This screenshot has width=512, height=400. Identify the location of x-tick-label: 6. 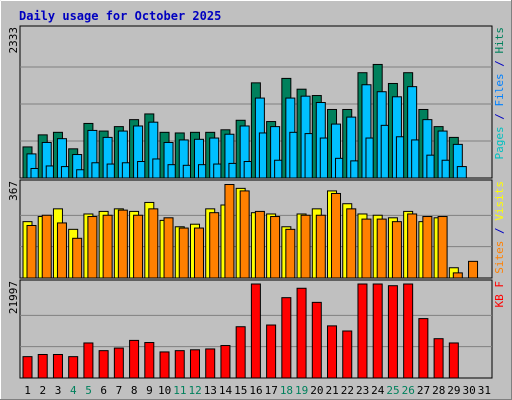
(103, 390).